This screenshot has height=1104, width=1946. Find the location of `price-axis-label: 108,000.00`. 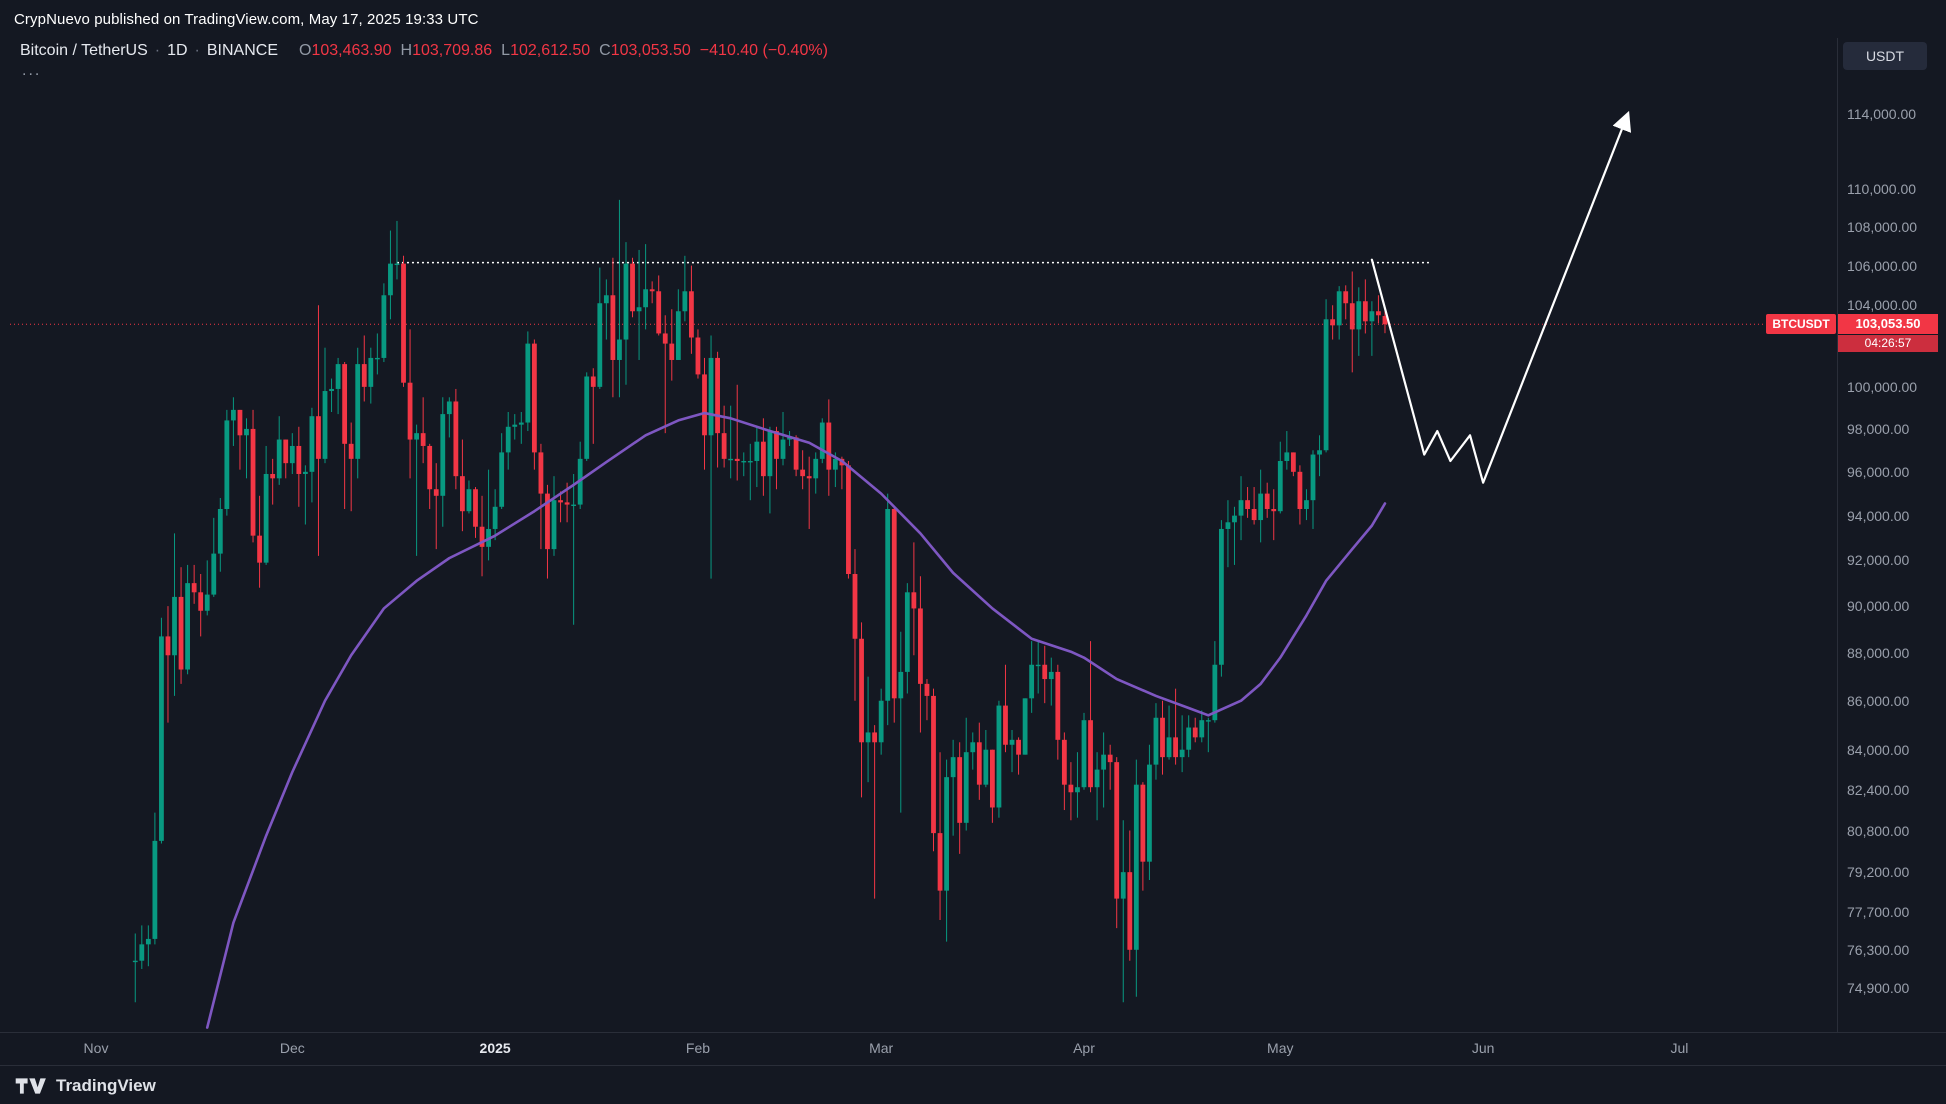

price-axis-label: 108,000.00 is located at coordinates (1882, 226).